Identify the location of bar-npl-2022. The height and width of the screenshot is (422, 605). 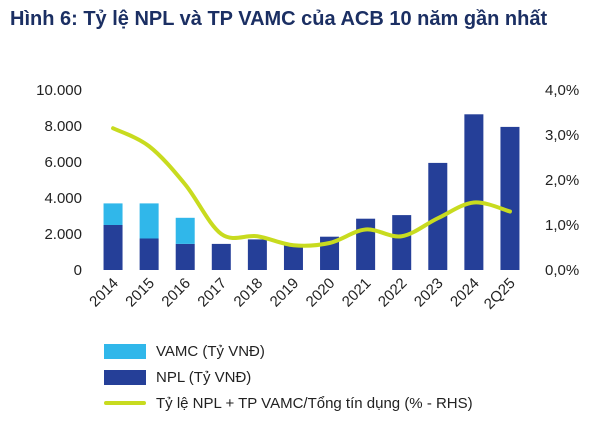
(402, 242).